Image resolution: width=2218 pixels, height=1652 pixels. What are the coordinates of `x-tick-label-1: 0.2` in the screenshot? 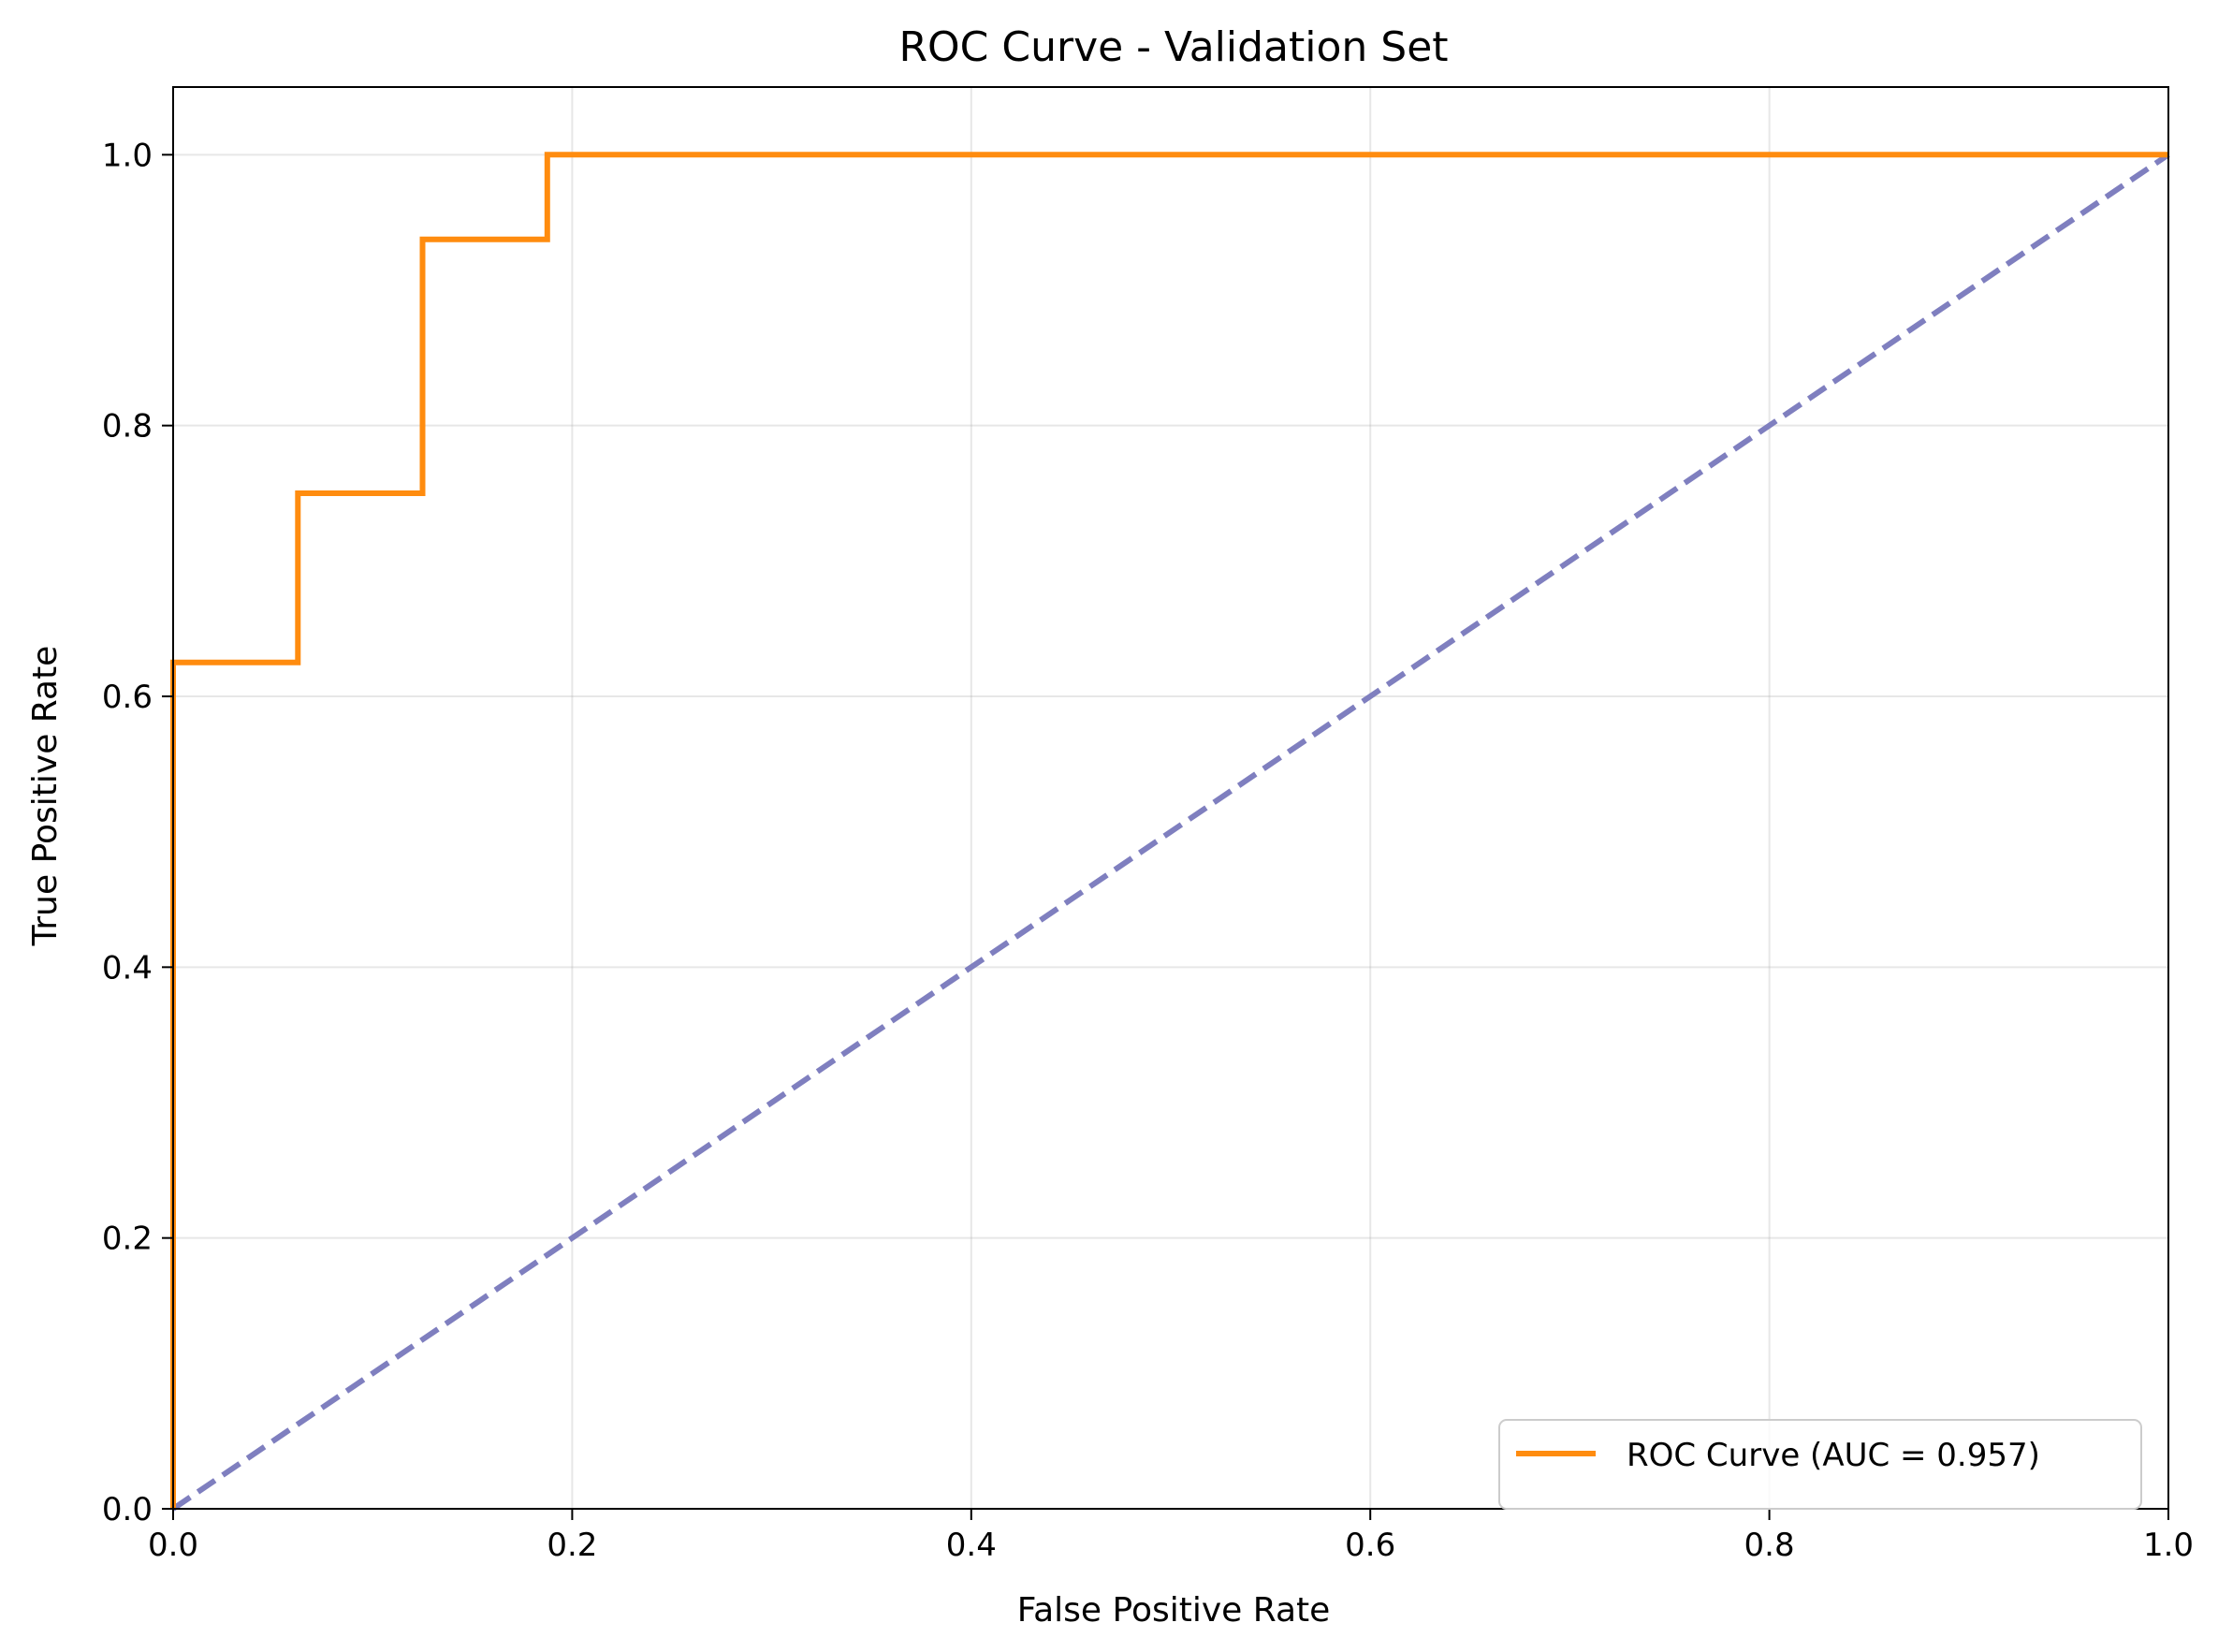 It's located at (572, 1545).